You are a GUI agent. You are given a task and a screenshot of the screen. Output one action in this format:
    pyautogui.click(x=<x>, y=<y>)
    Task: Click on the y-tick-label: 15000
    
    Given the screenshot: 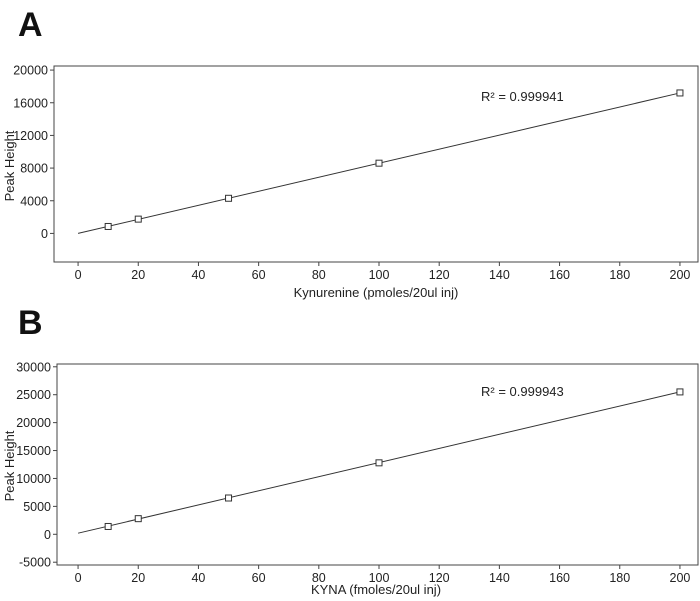 What is the action you would take?
    pyautogui.click(x=33, y=451)
    